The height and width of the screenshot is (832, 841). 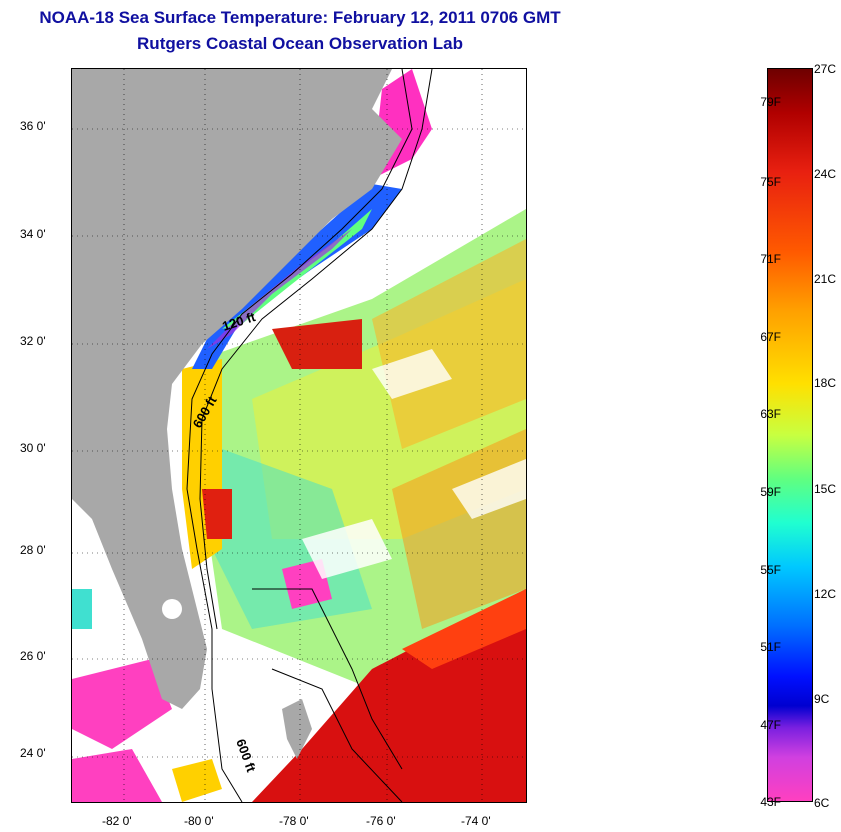 I want to click on lon-label-74: -74 0', so click(x=476, y=821).